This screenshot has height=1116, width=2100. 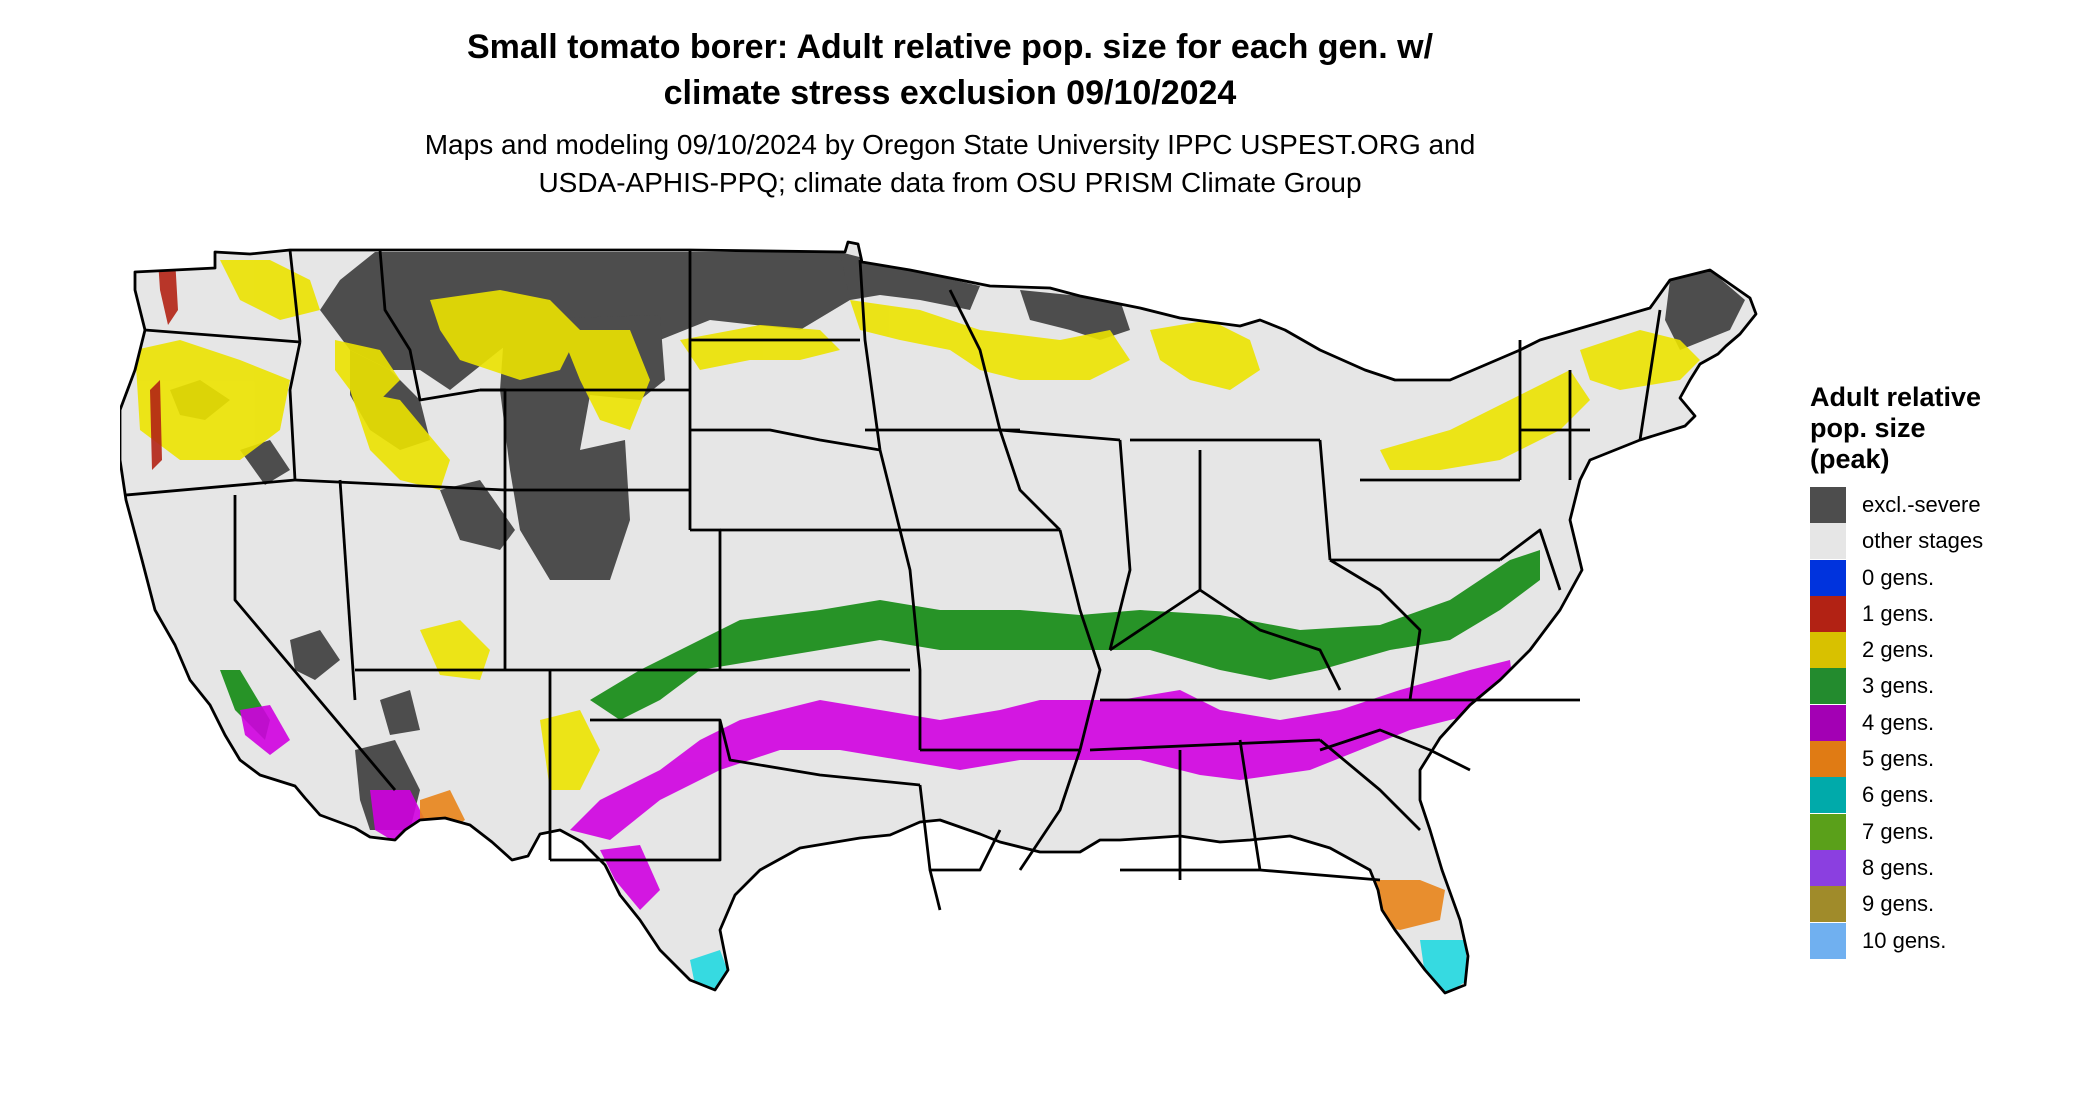 What do you see at coordinates (295, 296) in the screenshot?
I see `border-wa-id` at bounding box center [295, 296].